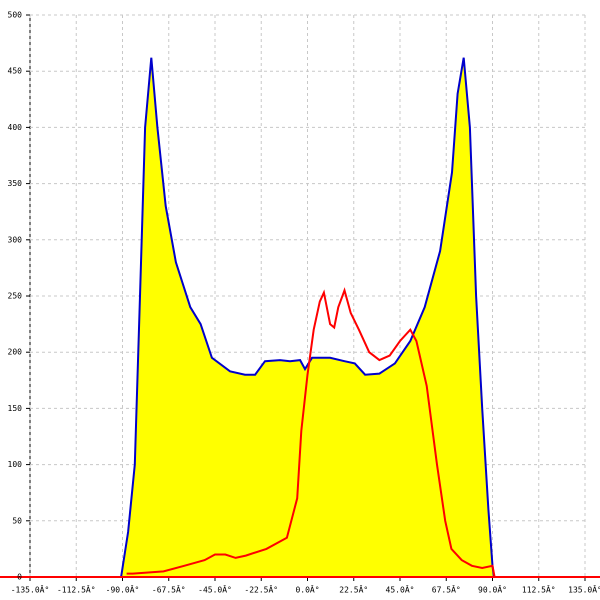  I want to click on x-tick-label: -90.0Â°, so click(123, 589).